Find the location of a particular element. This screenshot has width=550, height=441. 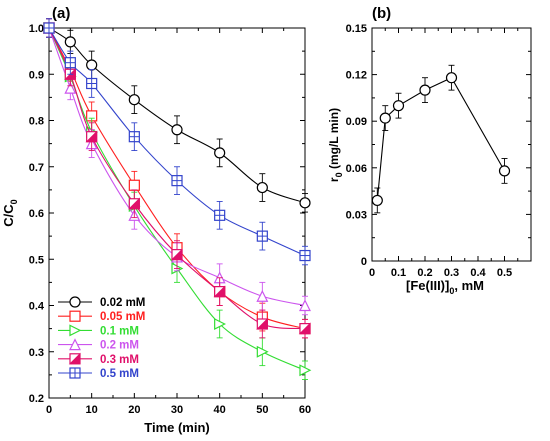

panel-a-x-tick-label: 0 is located at coordinates (49, 410).